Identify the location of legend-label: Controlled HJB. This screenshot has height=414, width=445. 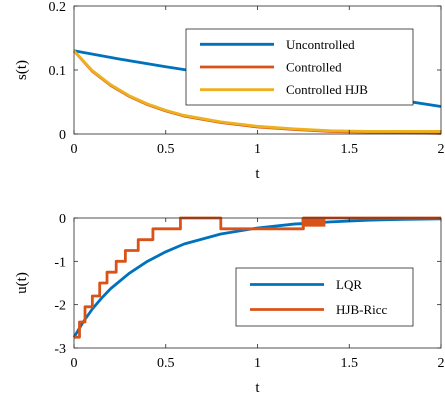
(327, 89).